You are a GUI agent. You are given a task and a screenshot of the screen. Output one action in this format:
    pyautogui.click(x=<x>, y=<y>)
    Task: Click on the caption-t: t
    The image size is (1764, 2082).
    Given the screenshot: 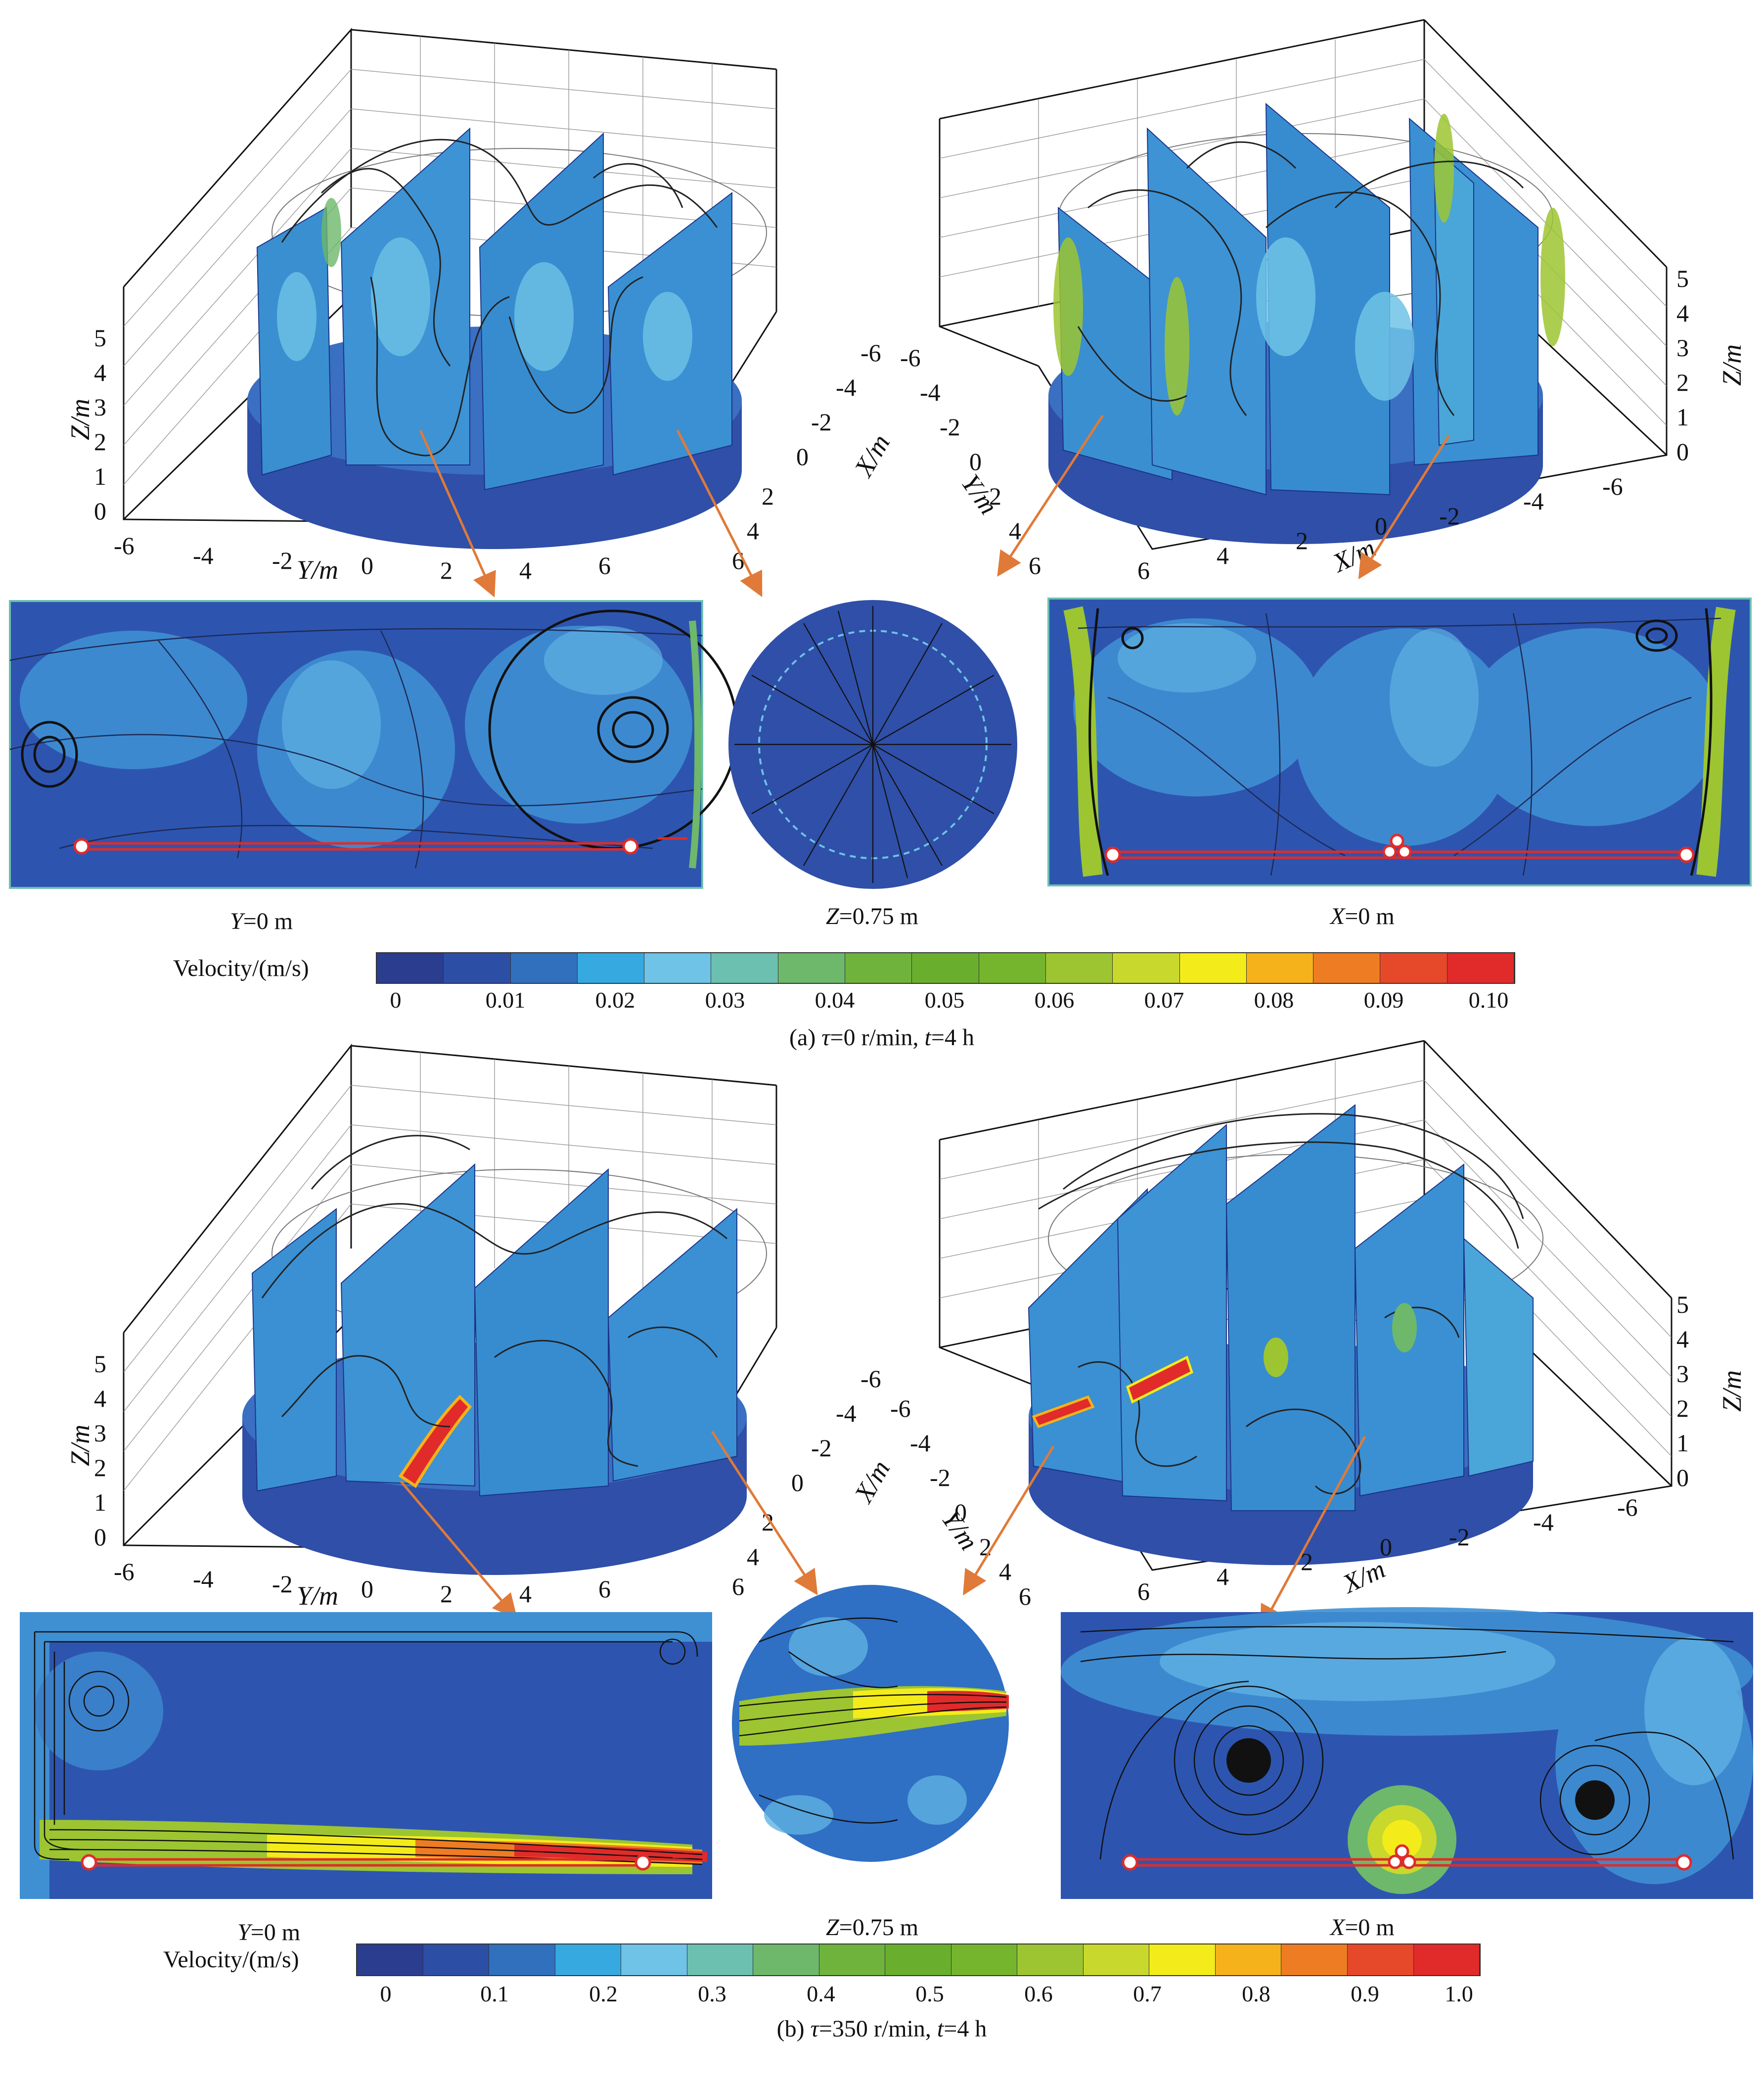 What is the action you would take?
    pyautogui.click(x=927, y=1037)
    